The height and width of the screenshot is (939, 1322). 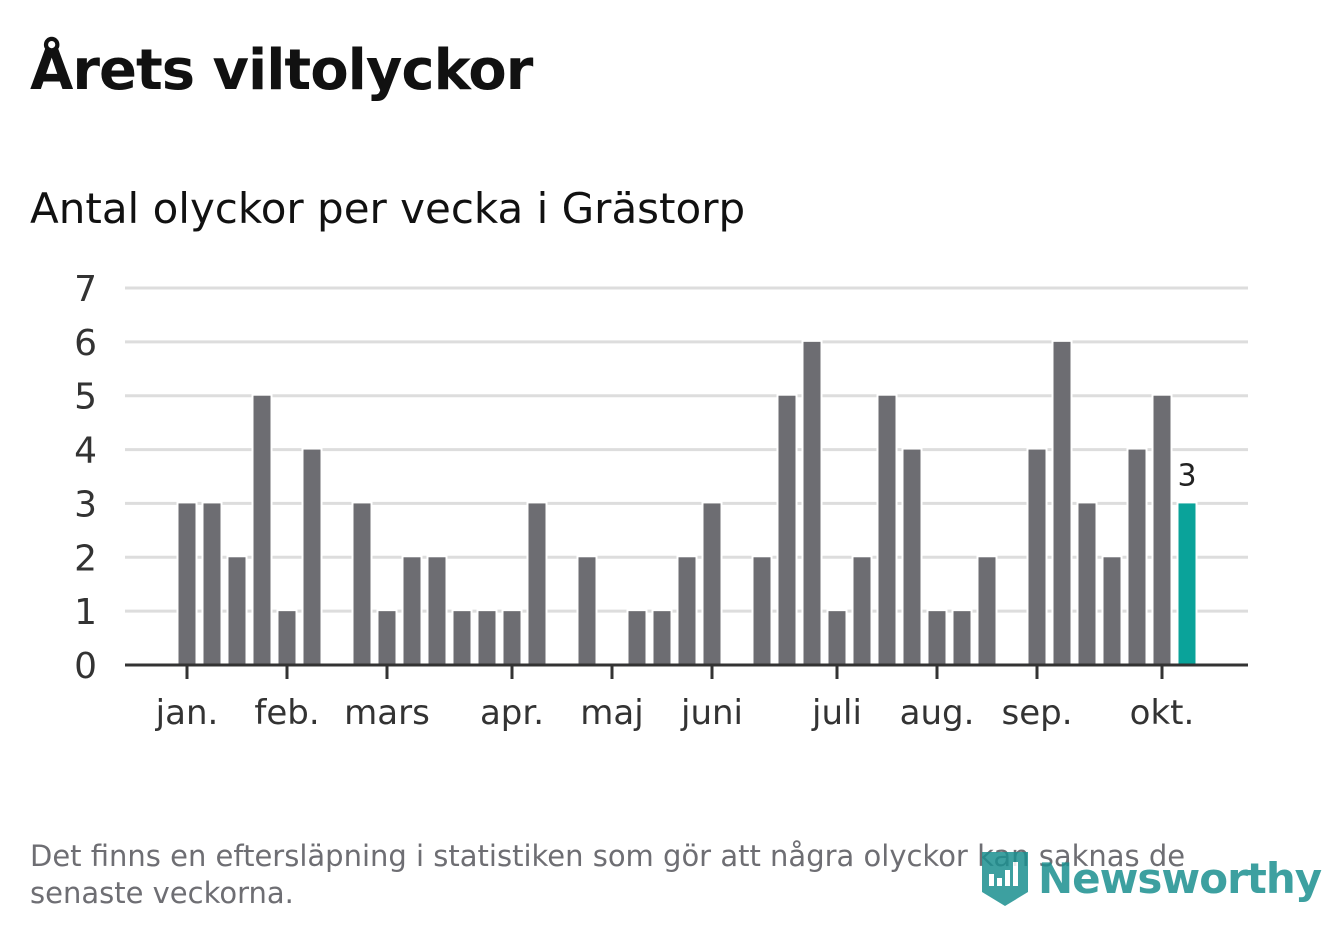 What do you see at coordinates (512, 713) in the screenshot?
I see `x-tick-label: apr.` at bounding box center [512, 713].